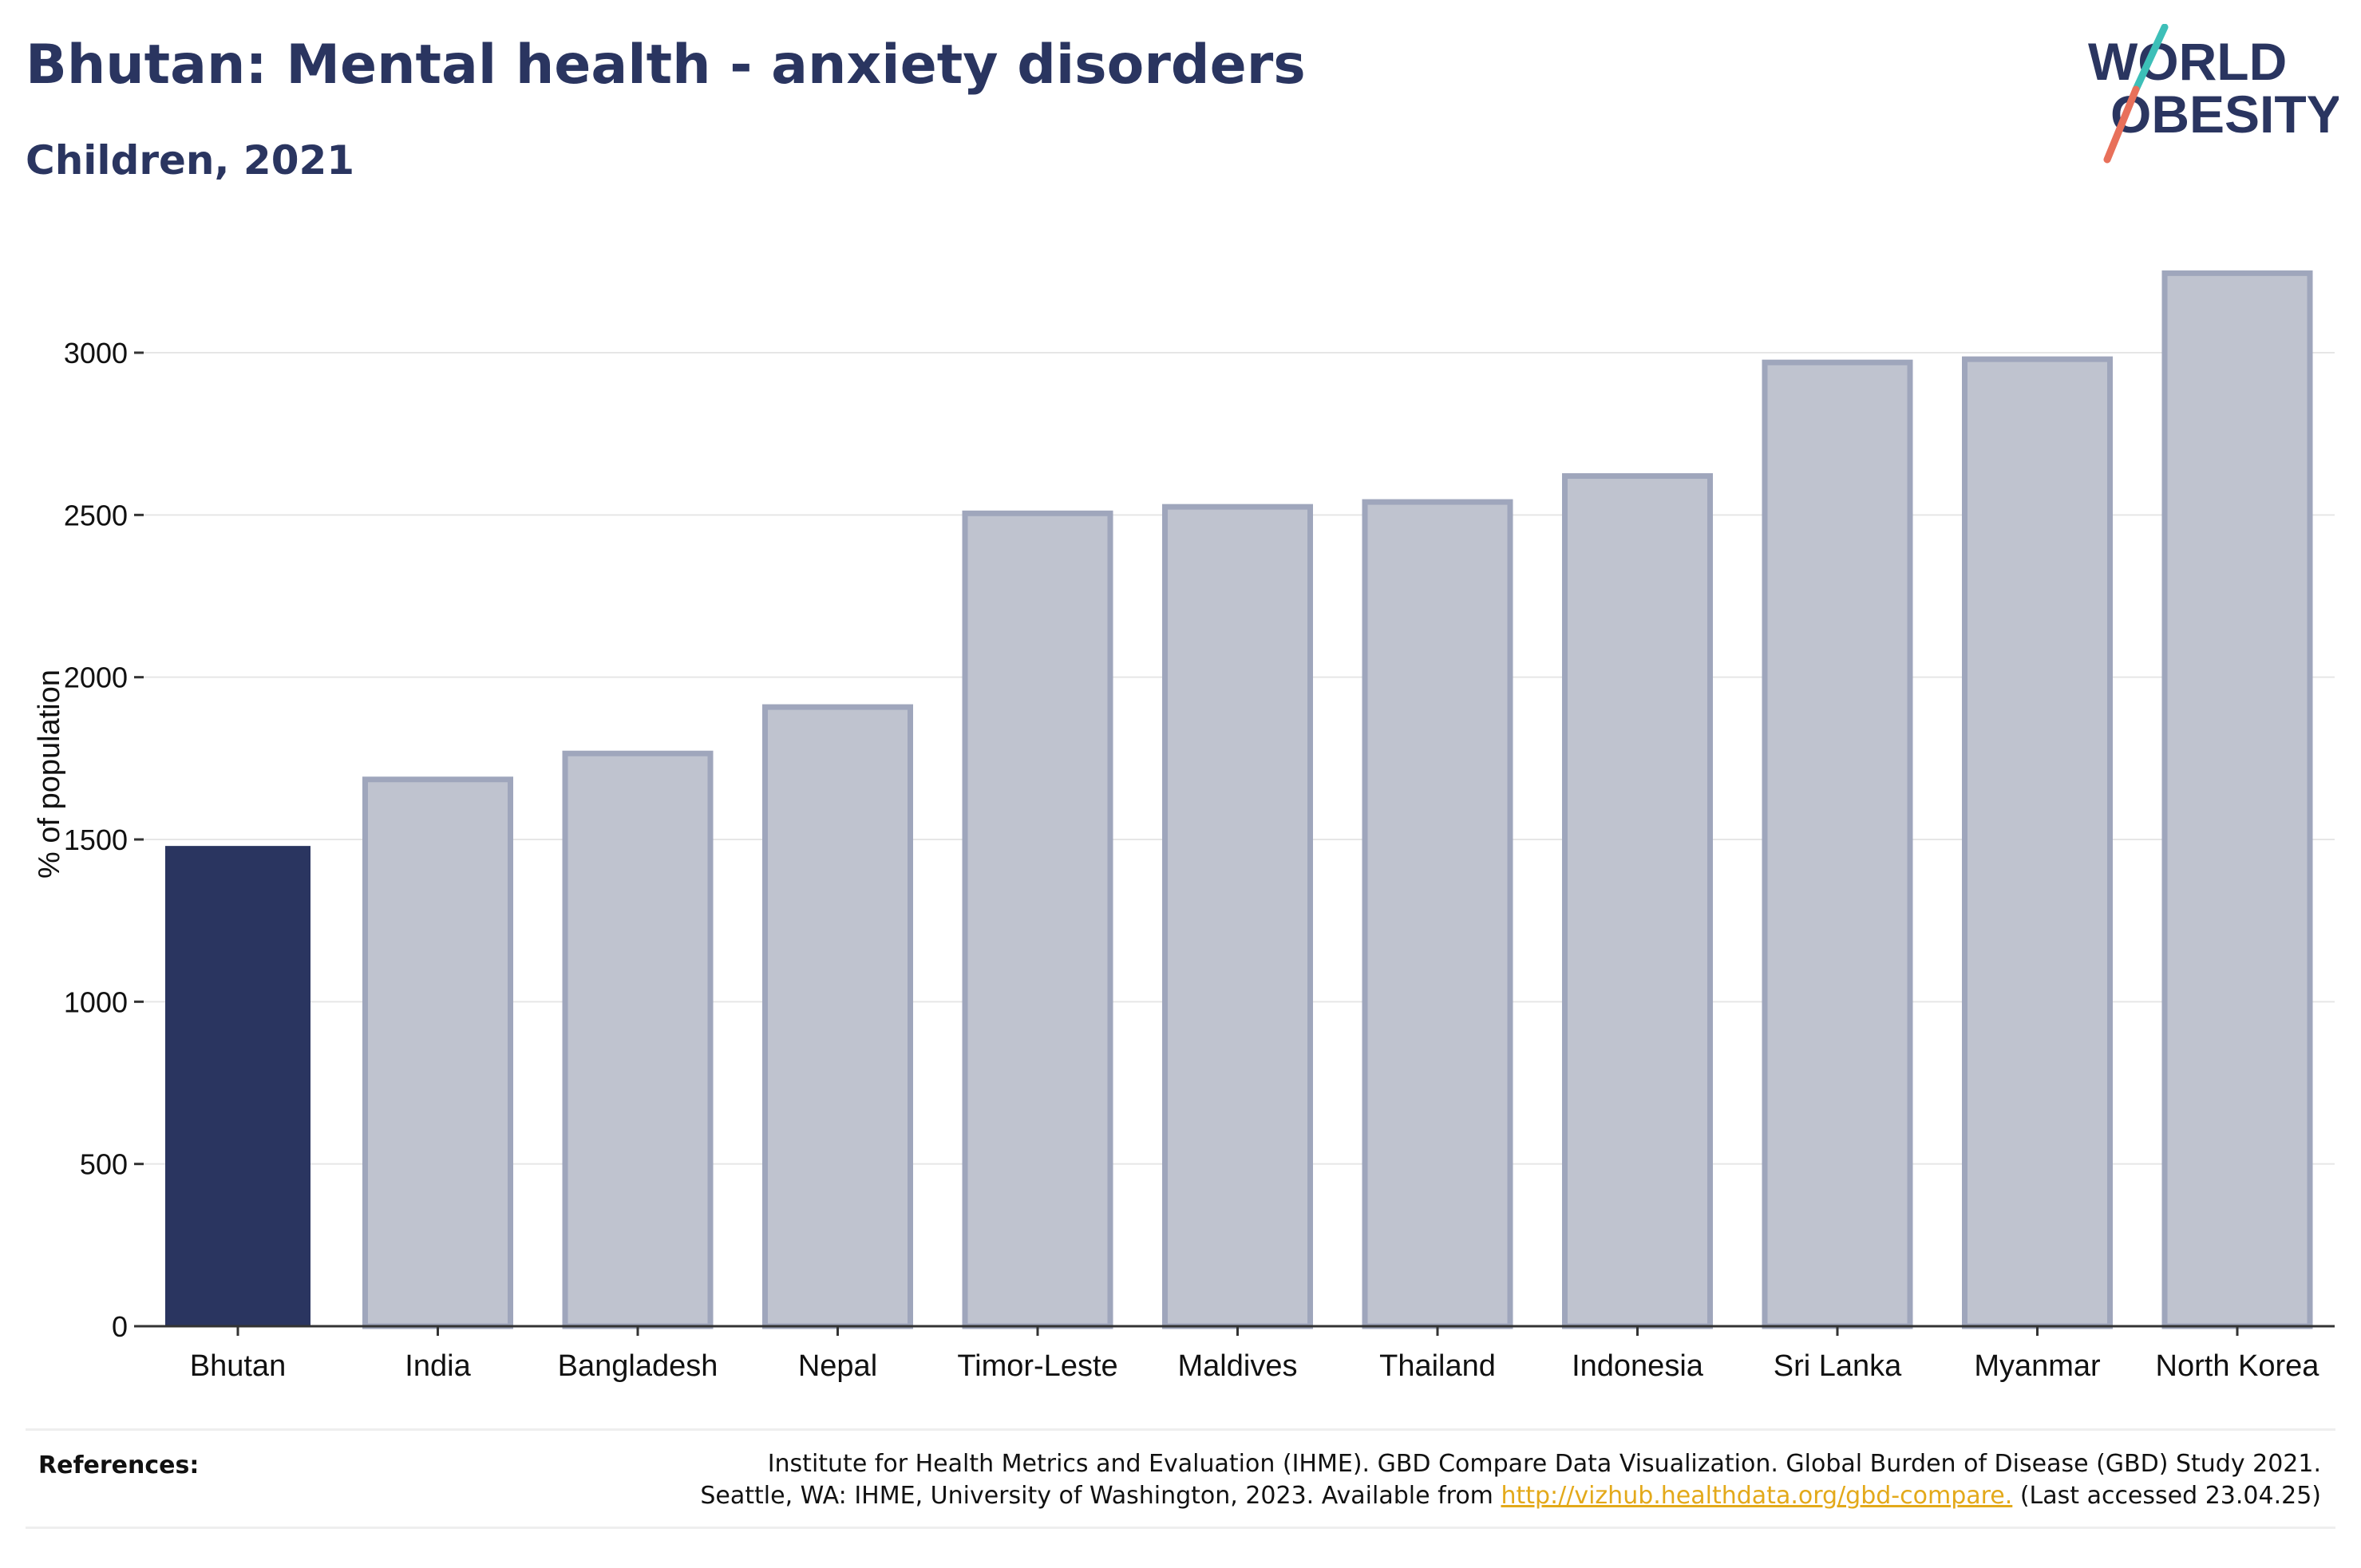 The height and width of the screenshot is (1568, 2361). Describe the element at coordinates (96, 353) in the screenshot. I see `y-tick-label: 3000` at that location.